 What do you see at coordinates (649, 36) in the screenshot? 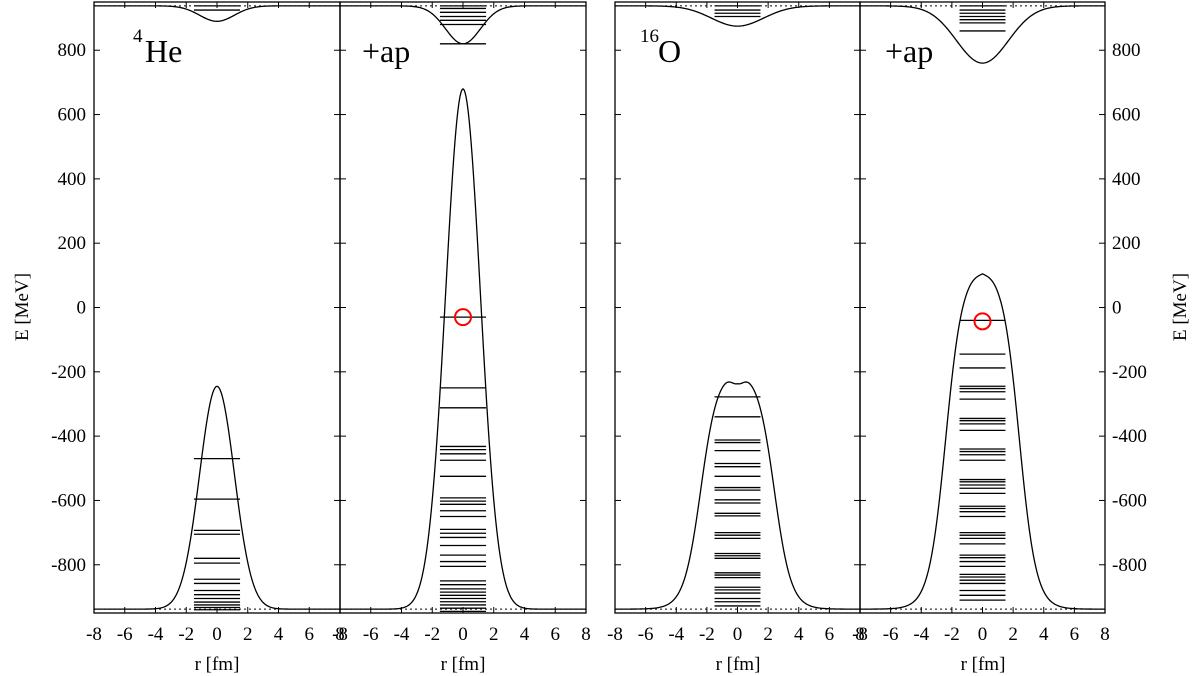
I see `panel-3-label-sup: 16` at bounding box center [649, 36].